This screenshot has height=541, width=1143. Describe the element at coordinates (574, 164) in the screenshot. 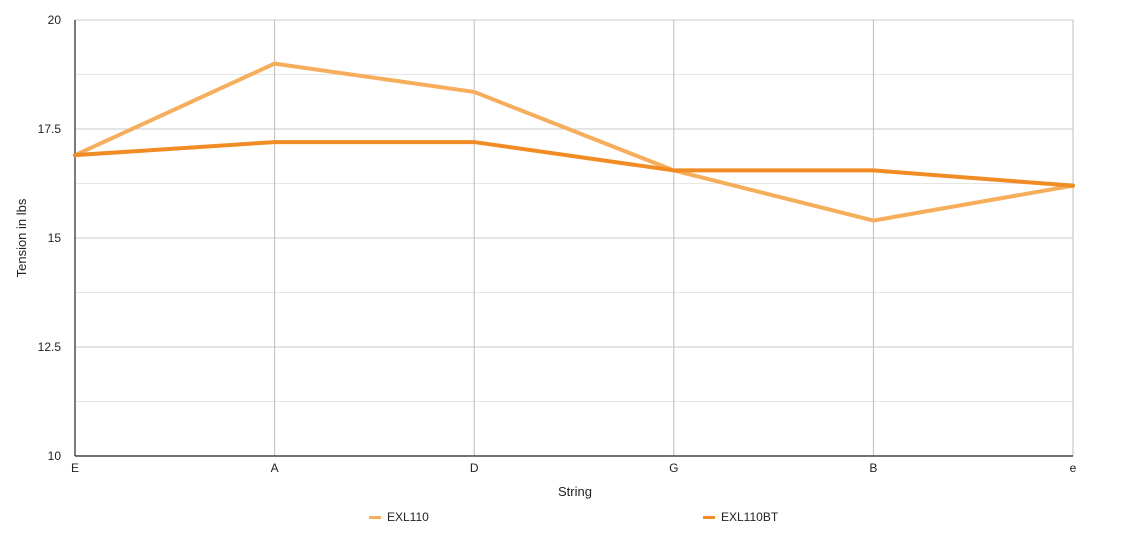

I see `series-line-exl110bt` at that location.